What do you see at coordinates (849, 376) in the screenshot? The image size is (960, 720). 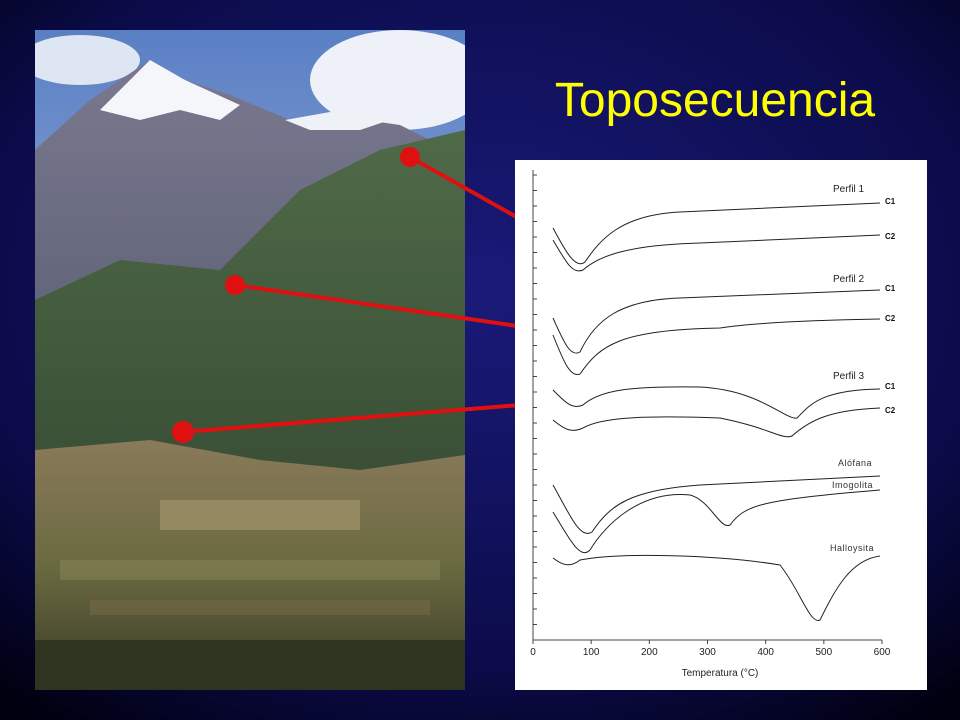 I see `profile-label: Perfil 3` at bounding box center [849, 376].